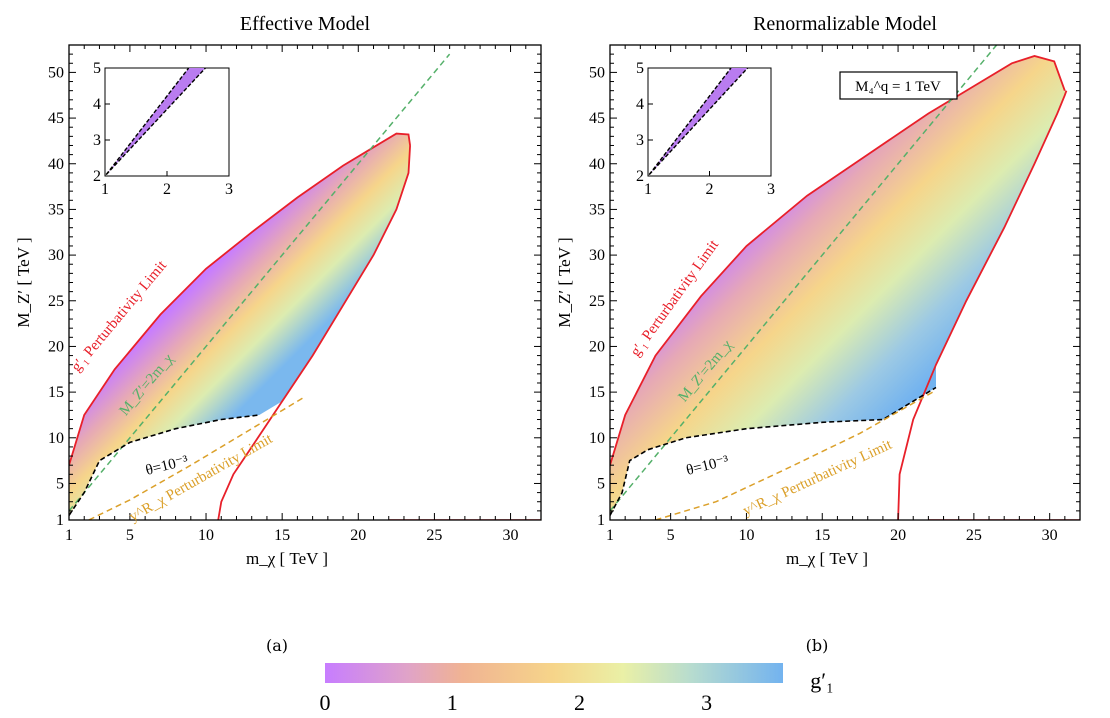 Image resolution: width=1110 pixels, height=718 pixels. I want to click on panel-title: Effective Model, so click(305, 24).